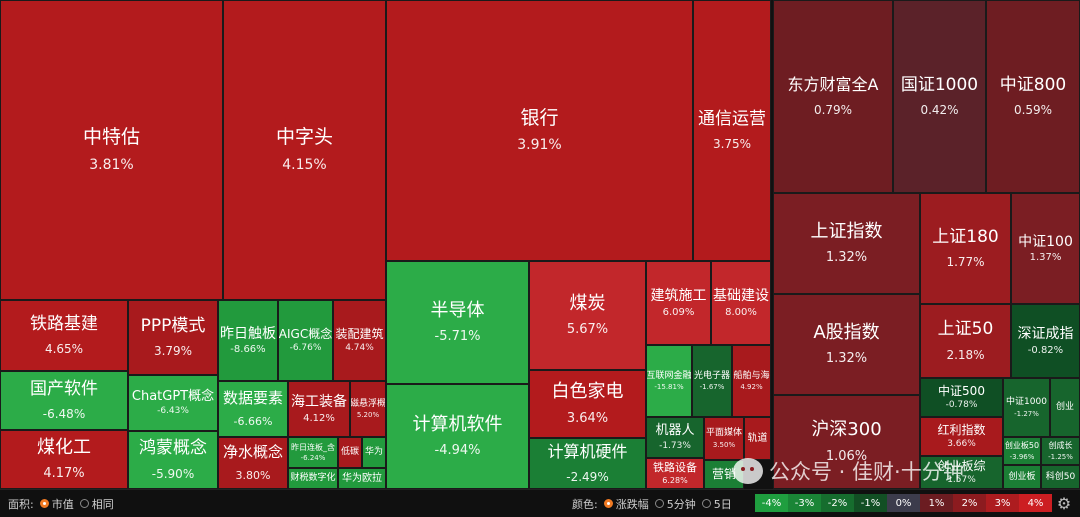  What do you see at coordinates (304, 150) in the screenshot?
I see `treemap-tile: 中字头 4.15%` at bounding box center [304, 150].